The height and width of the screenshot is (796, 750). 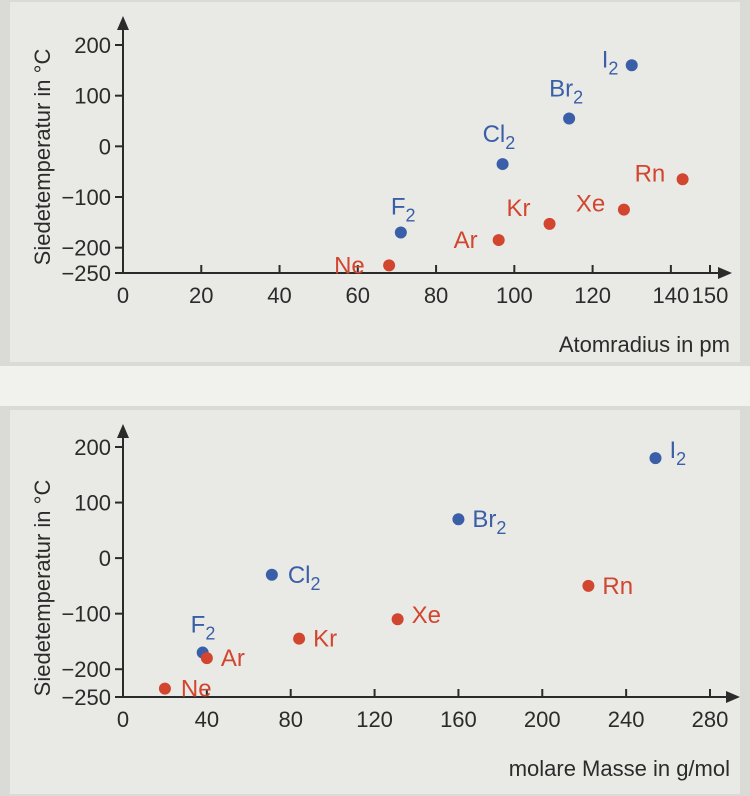 I want to click on point-label: Ar, so click(x=233, y=658).